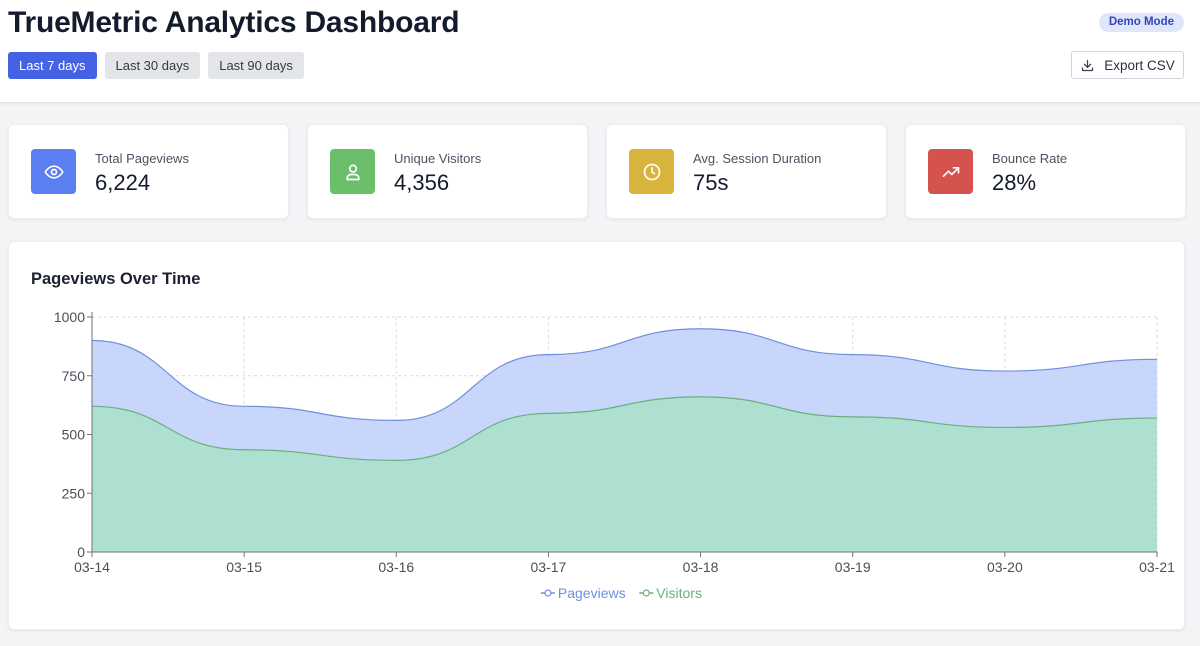  Describe the element at coordinates (1088, 65) in the screenshot. I see `download-icon` at that location.